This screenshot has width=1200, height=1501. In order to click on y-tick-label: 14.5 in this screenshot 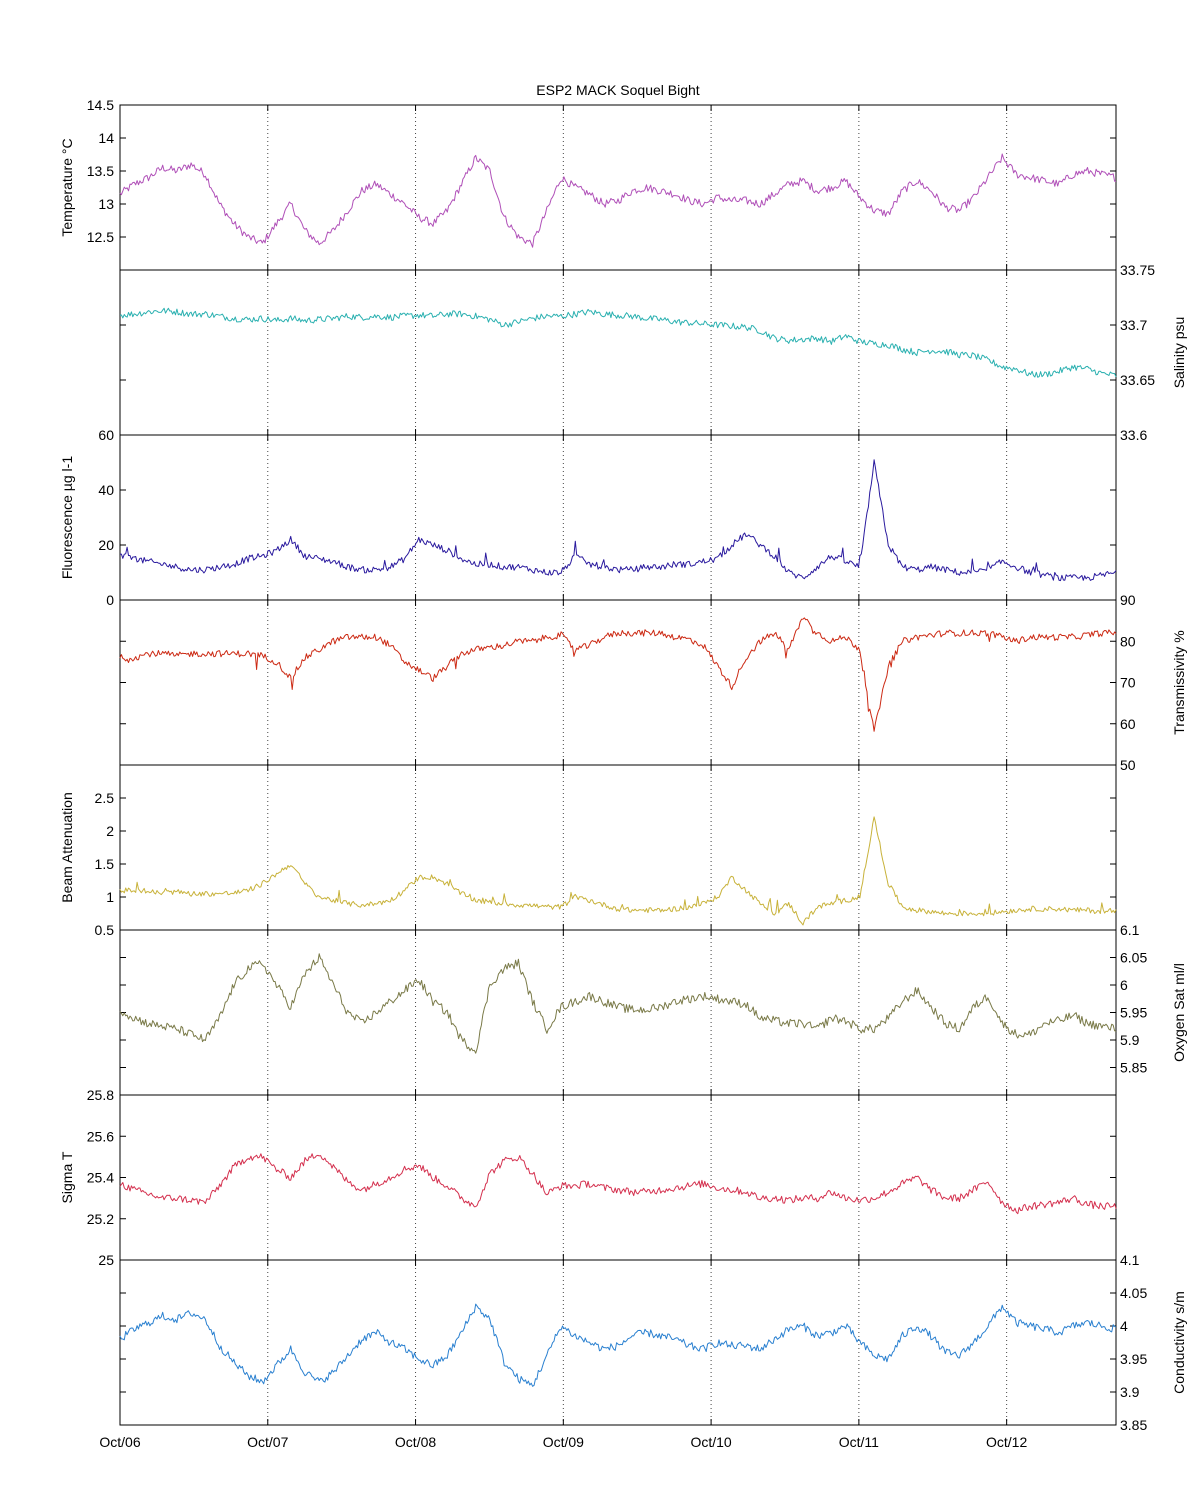, I will do `click(100, 105)`.